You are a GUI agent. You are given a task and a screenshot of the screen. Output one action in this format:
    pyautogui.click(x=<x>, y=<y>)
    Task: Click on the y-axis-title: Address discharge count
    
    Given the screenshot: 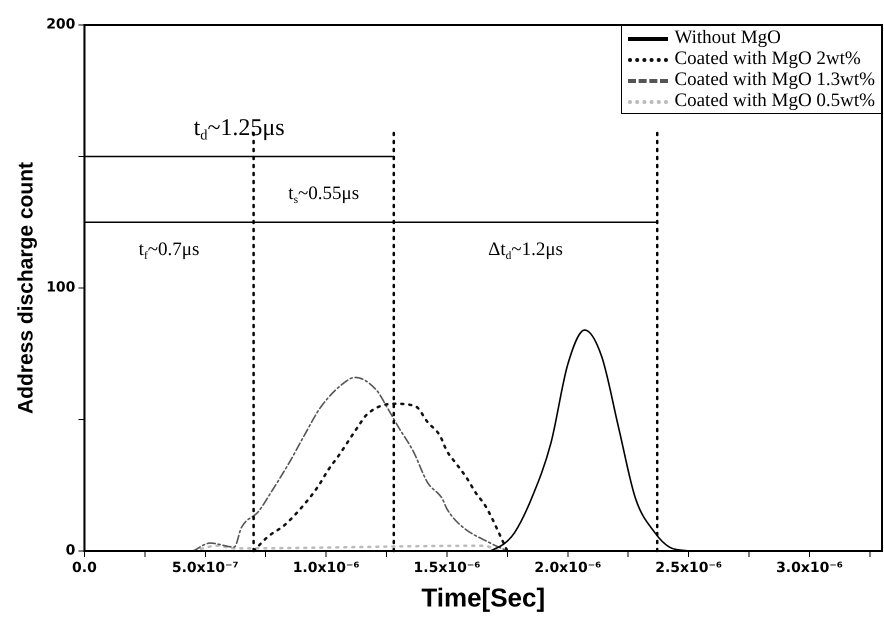 What is the action you would take?
    pyautogui.click(x=26, y=288)
    